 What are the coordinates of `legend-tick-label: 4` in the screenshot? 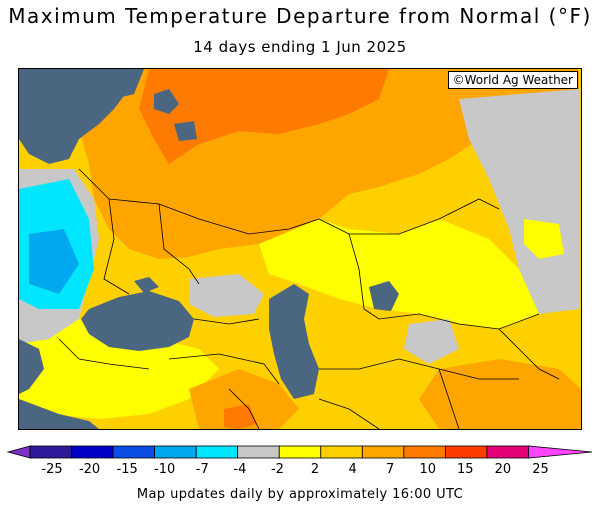 It's located at (352, 469).